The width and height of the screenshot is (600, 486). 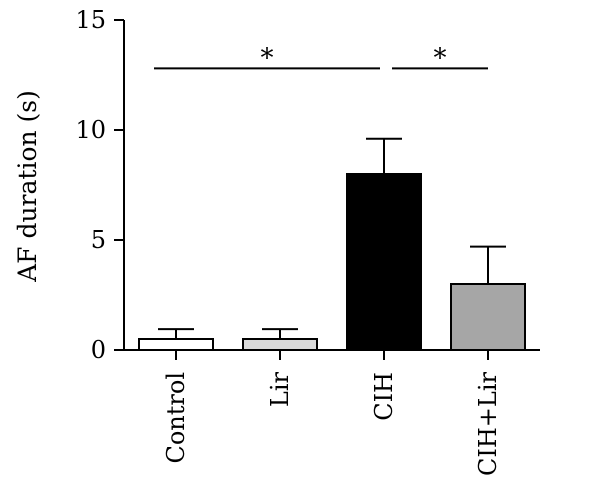 I want to click on x-tick-label: Control, so click(x=176, y=418).